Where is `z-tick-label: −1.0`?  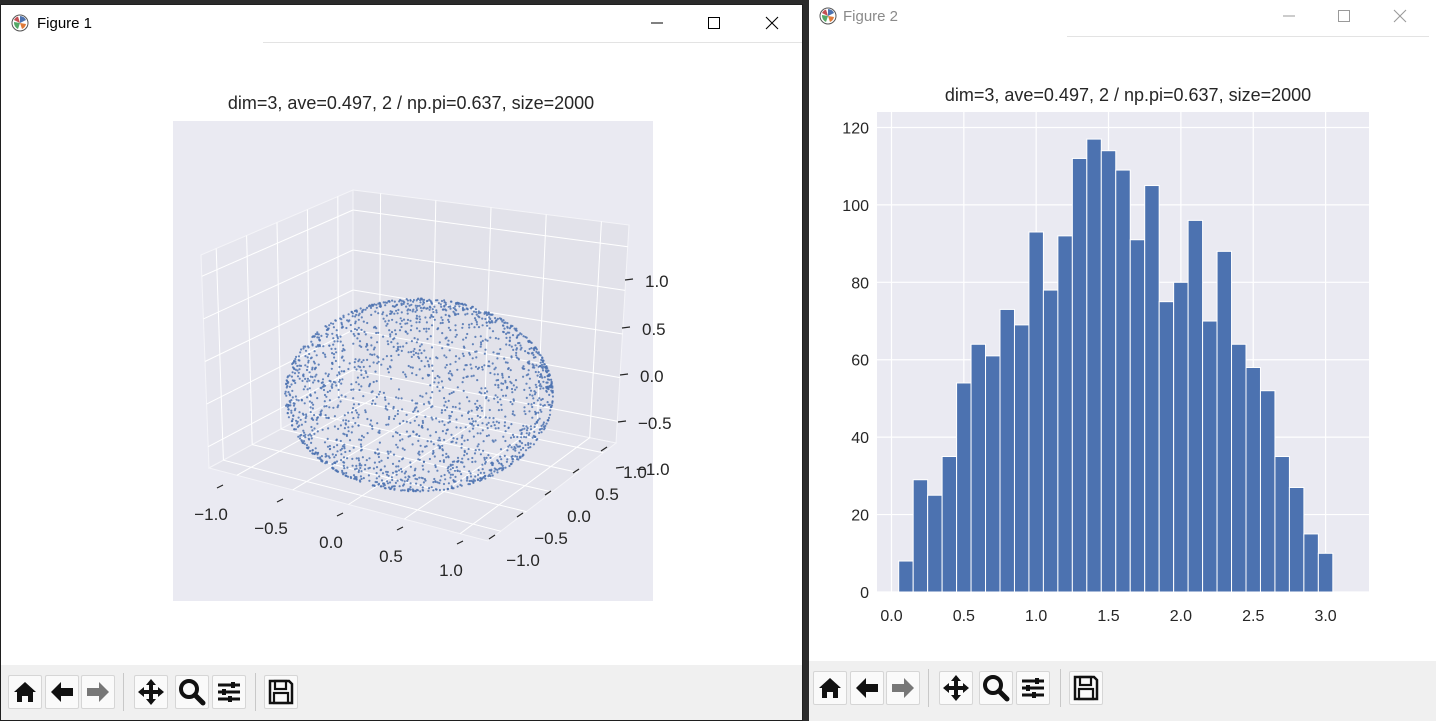
z-tick-label: −1.0 is located at coordinates (653, 469).